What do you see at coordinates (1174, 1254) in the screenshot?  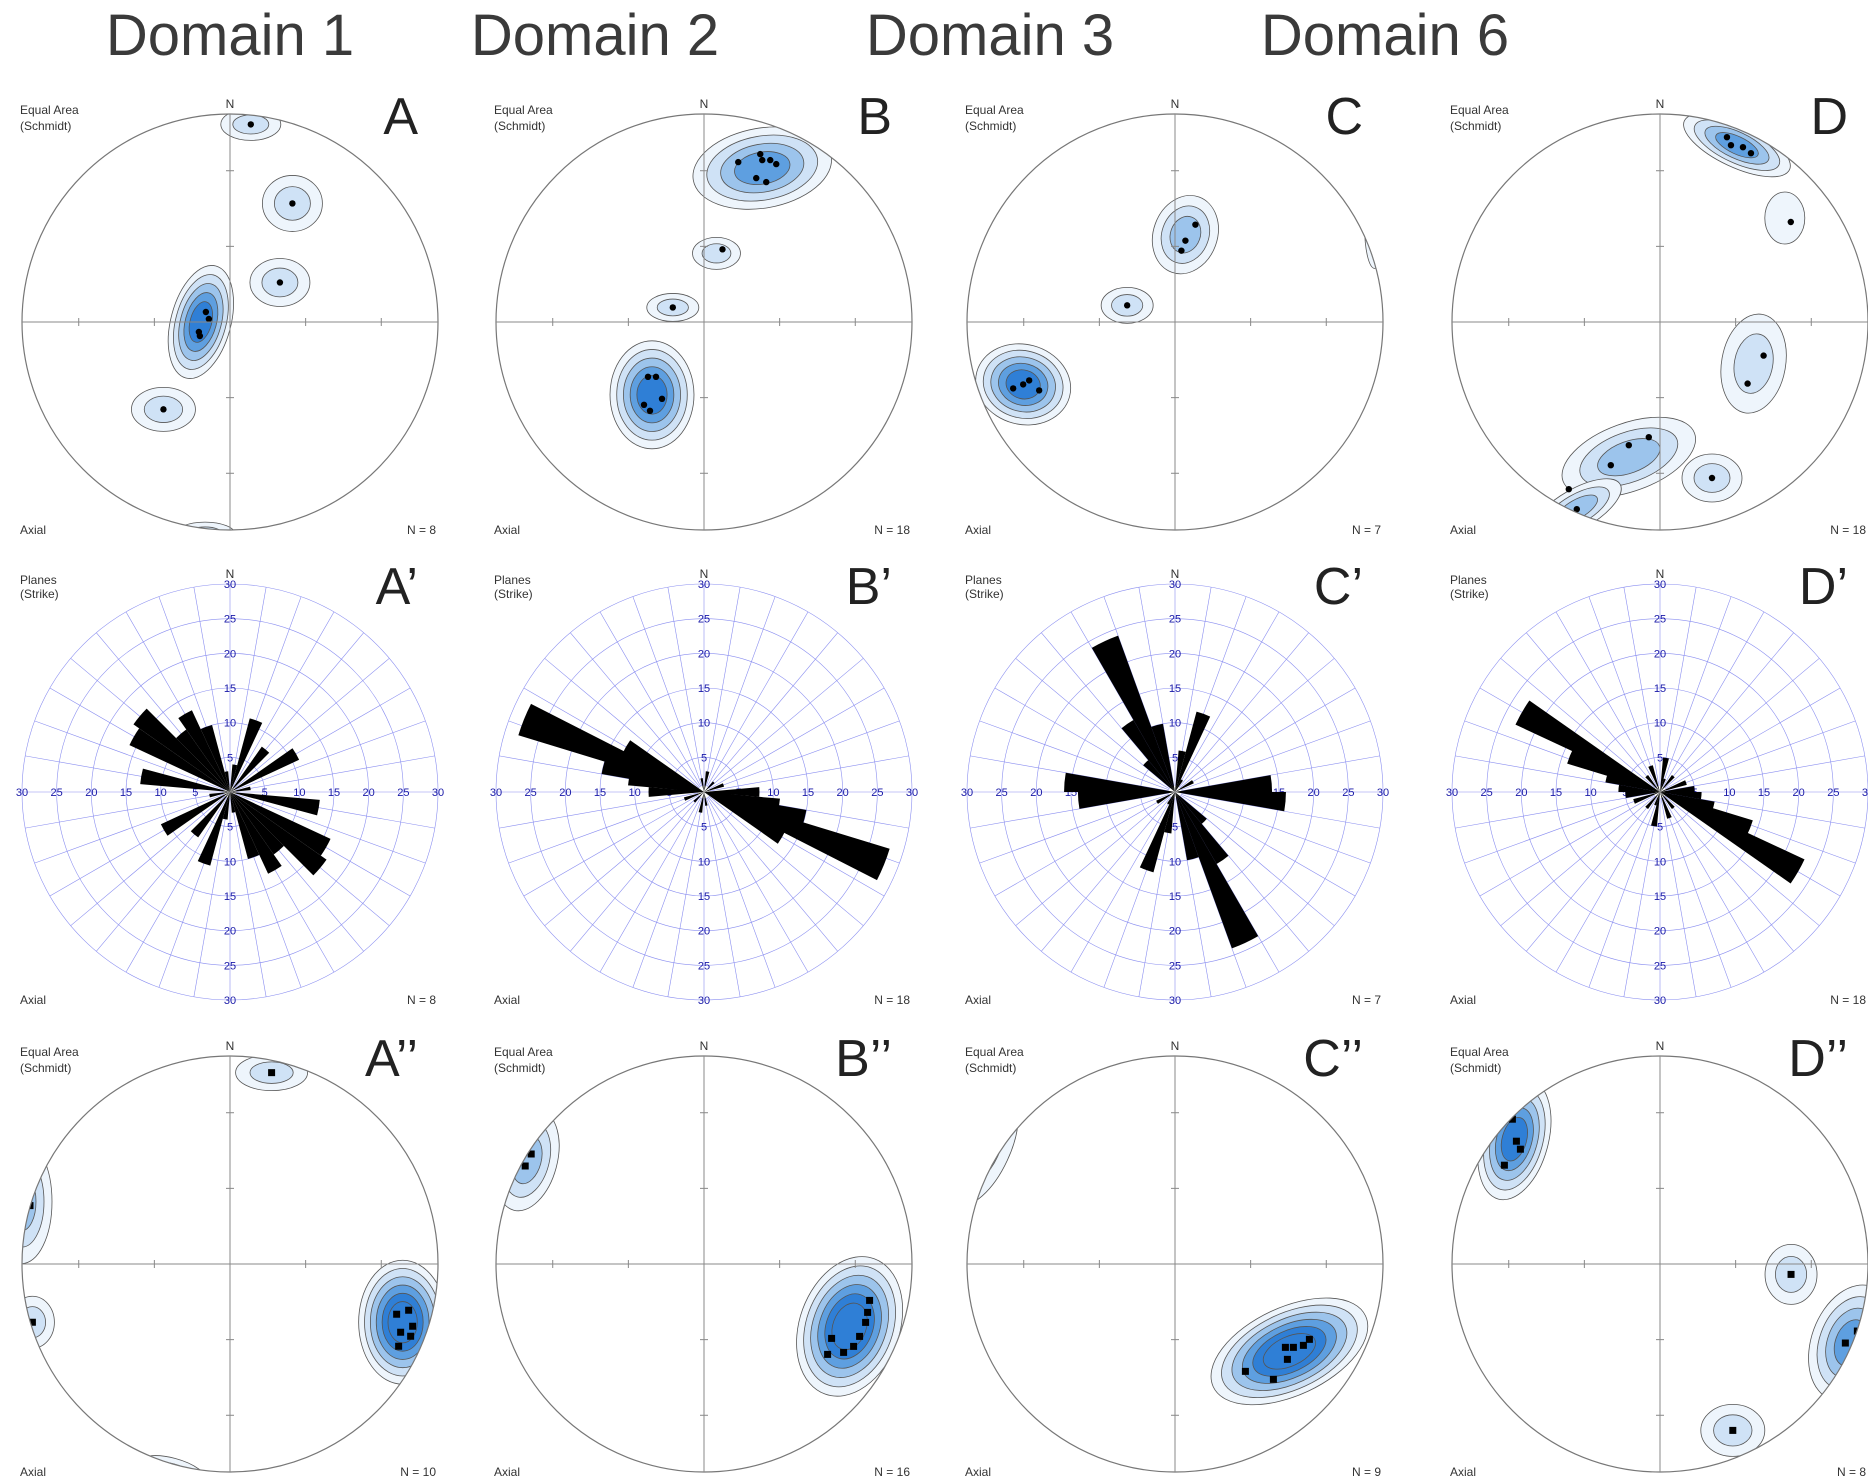 I see `stereonet-C2: N Equal Area (Schmidt) Axial N = 9 C’’` at bounding box center [1174, 1254].